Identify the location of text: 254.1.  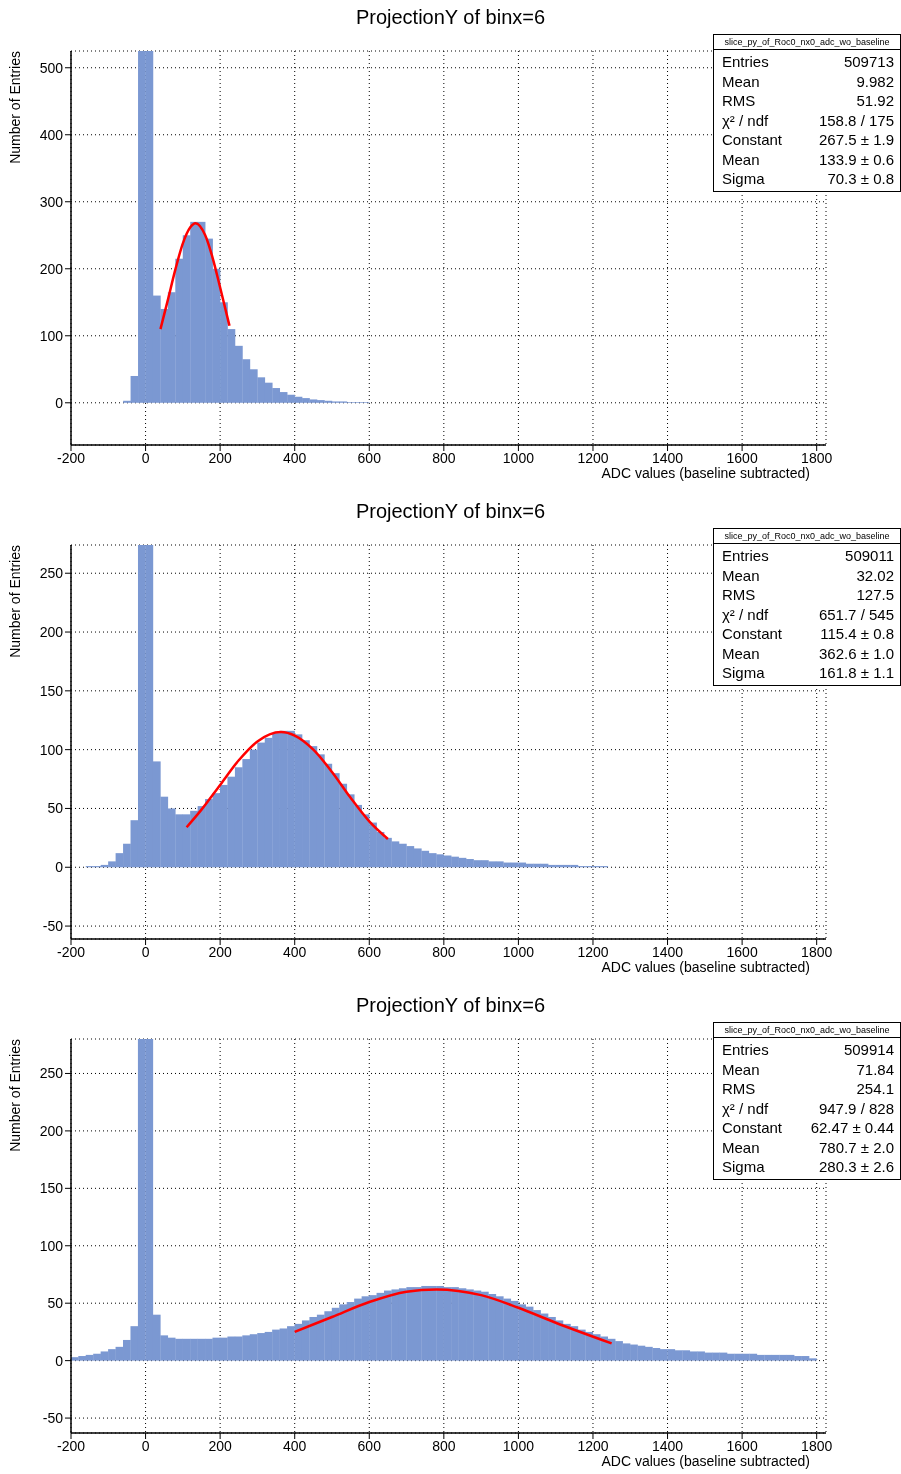
(875, 1089).